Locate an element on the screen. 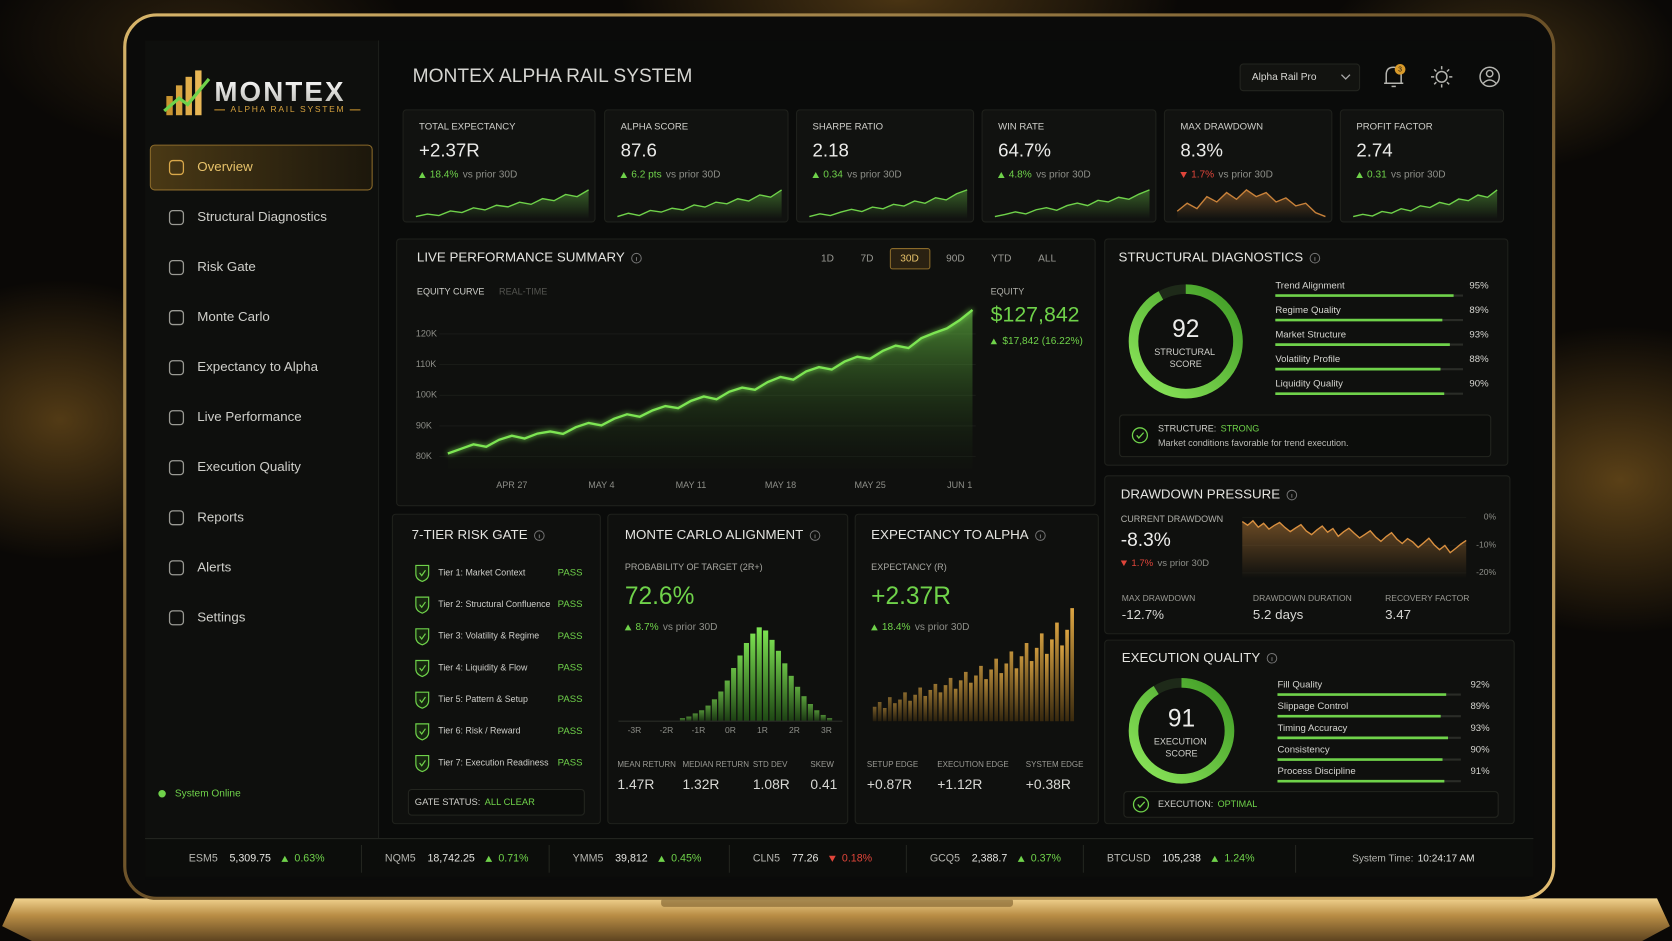 Image resolution: width=1672 pixels, height=941 pixels. laptop-hinge is located at coordinates (837, 902).